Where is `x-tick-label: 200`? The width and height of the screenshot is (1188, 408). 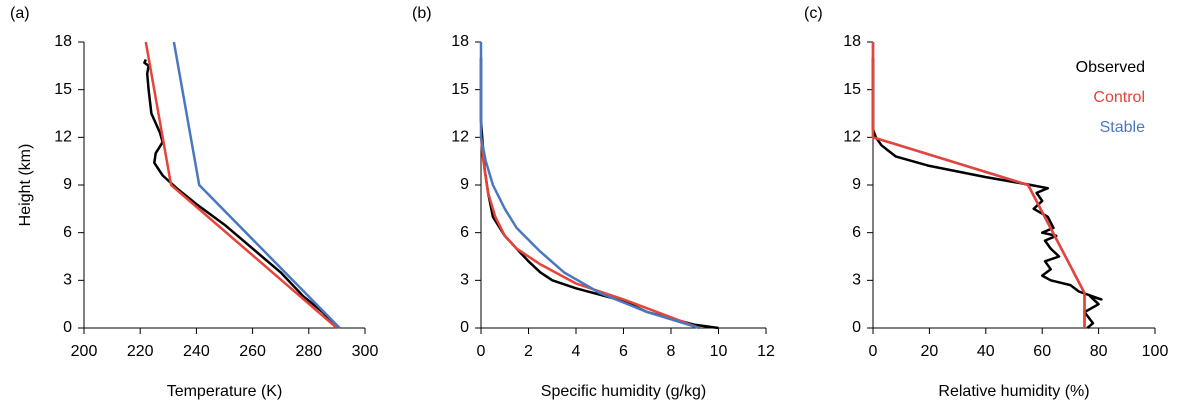
x-tick-label: 200 is located at coordinates (84, 351).